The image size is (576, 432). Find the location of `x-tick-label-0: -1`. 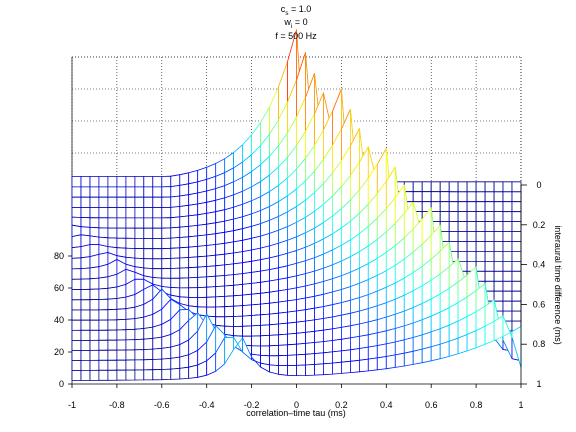

x-tick-label-0: -1 is located at coordinates (72, 405).